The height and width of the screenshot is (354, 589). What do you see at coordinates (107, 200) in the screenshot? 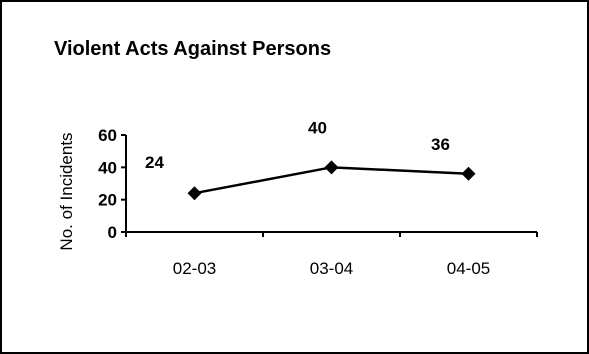
I see `y-tick-label: 20` at bounding box center [107, 200].